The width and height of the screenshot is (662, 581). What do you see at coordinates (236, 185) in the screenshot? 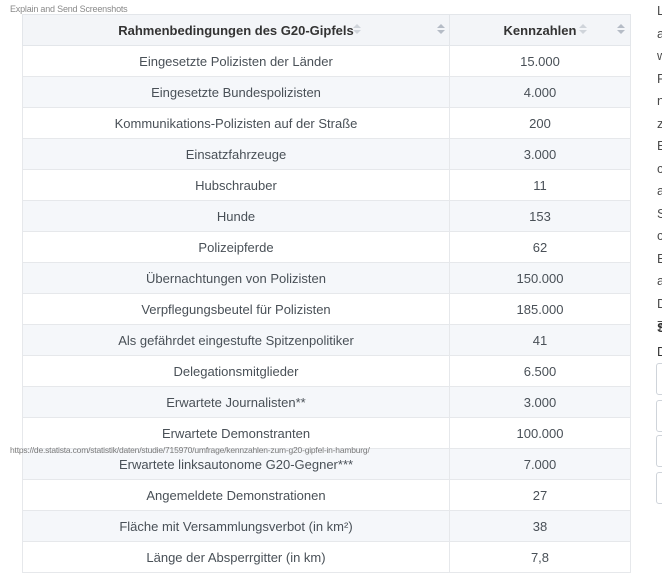
I see `row-label: Hubschrauber` at bounding box center [236, 185].